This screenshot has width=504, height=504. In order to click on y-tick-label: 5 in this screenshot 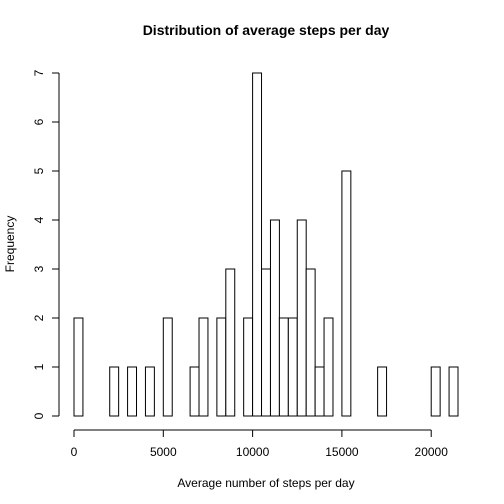, I will do `click(39, 170)`.